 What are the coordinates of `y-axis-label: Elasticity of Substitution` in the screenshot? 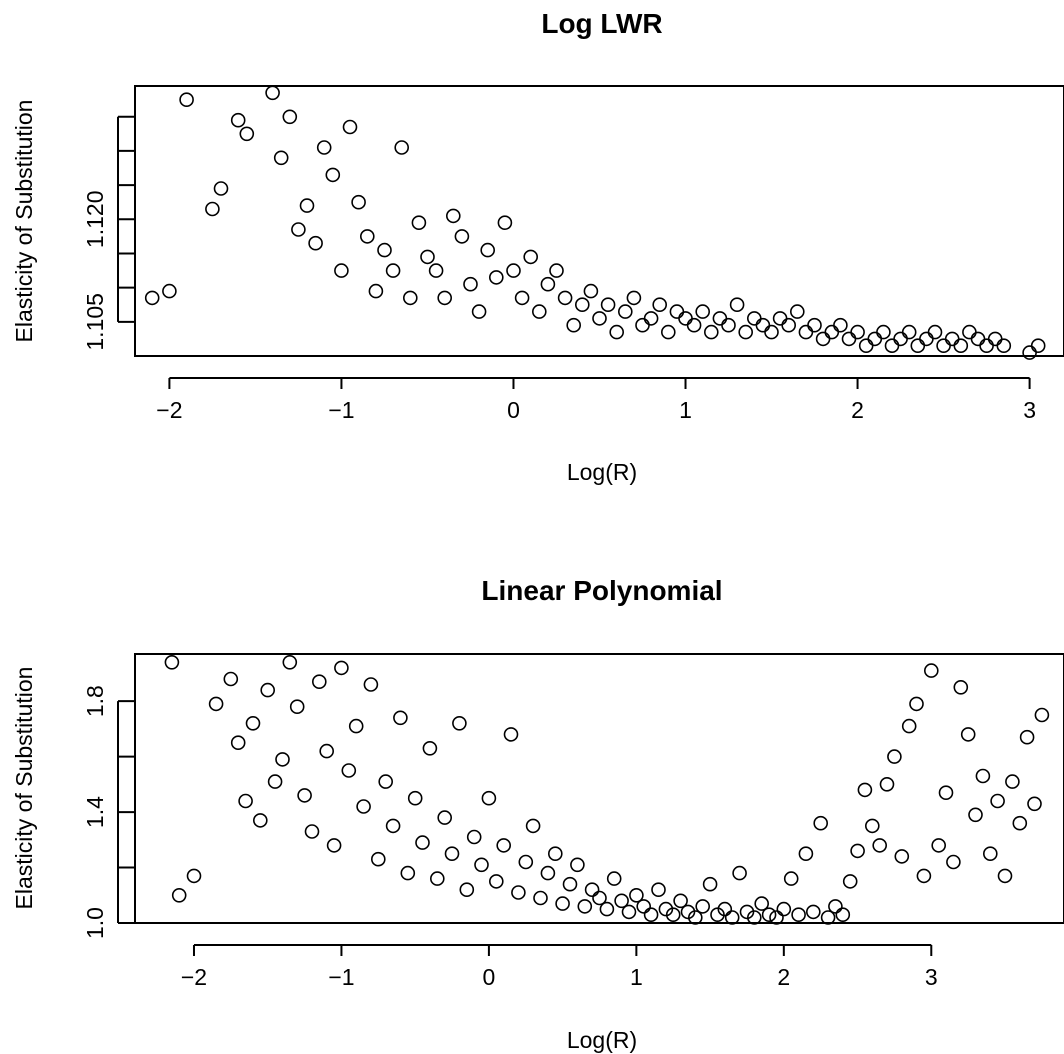 It's located at (24, 221).